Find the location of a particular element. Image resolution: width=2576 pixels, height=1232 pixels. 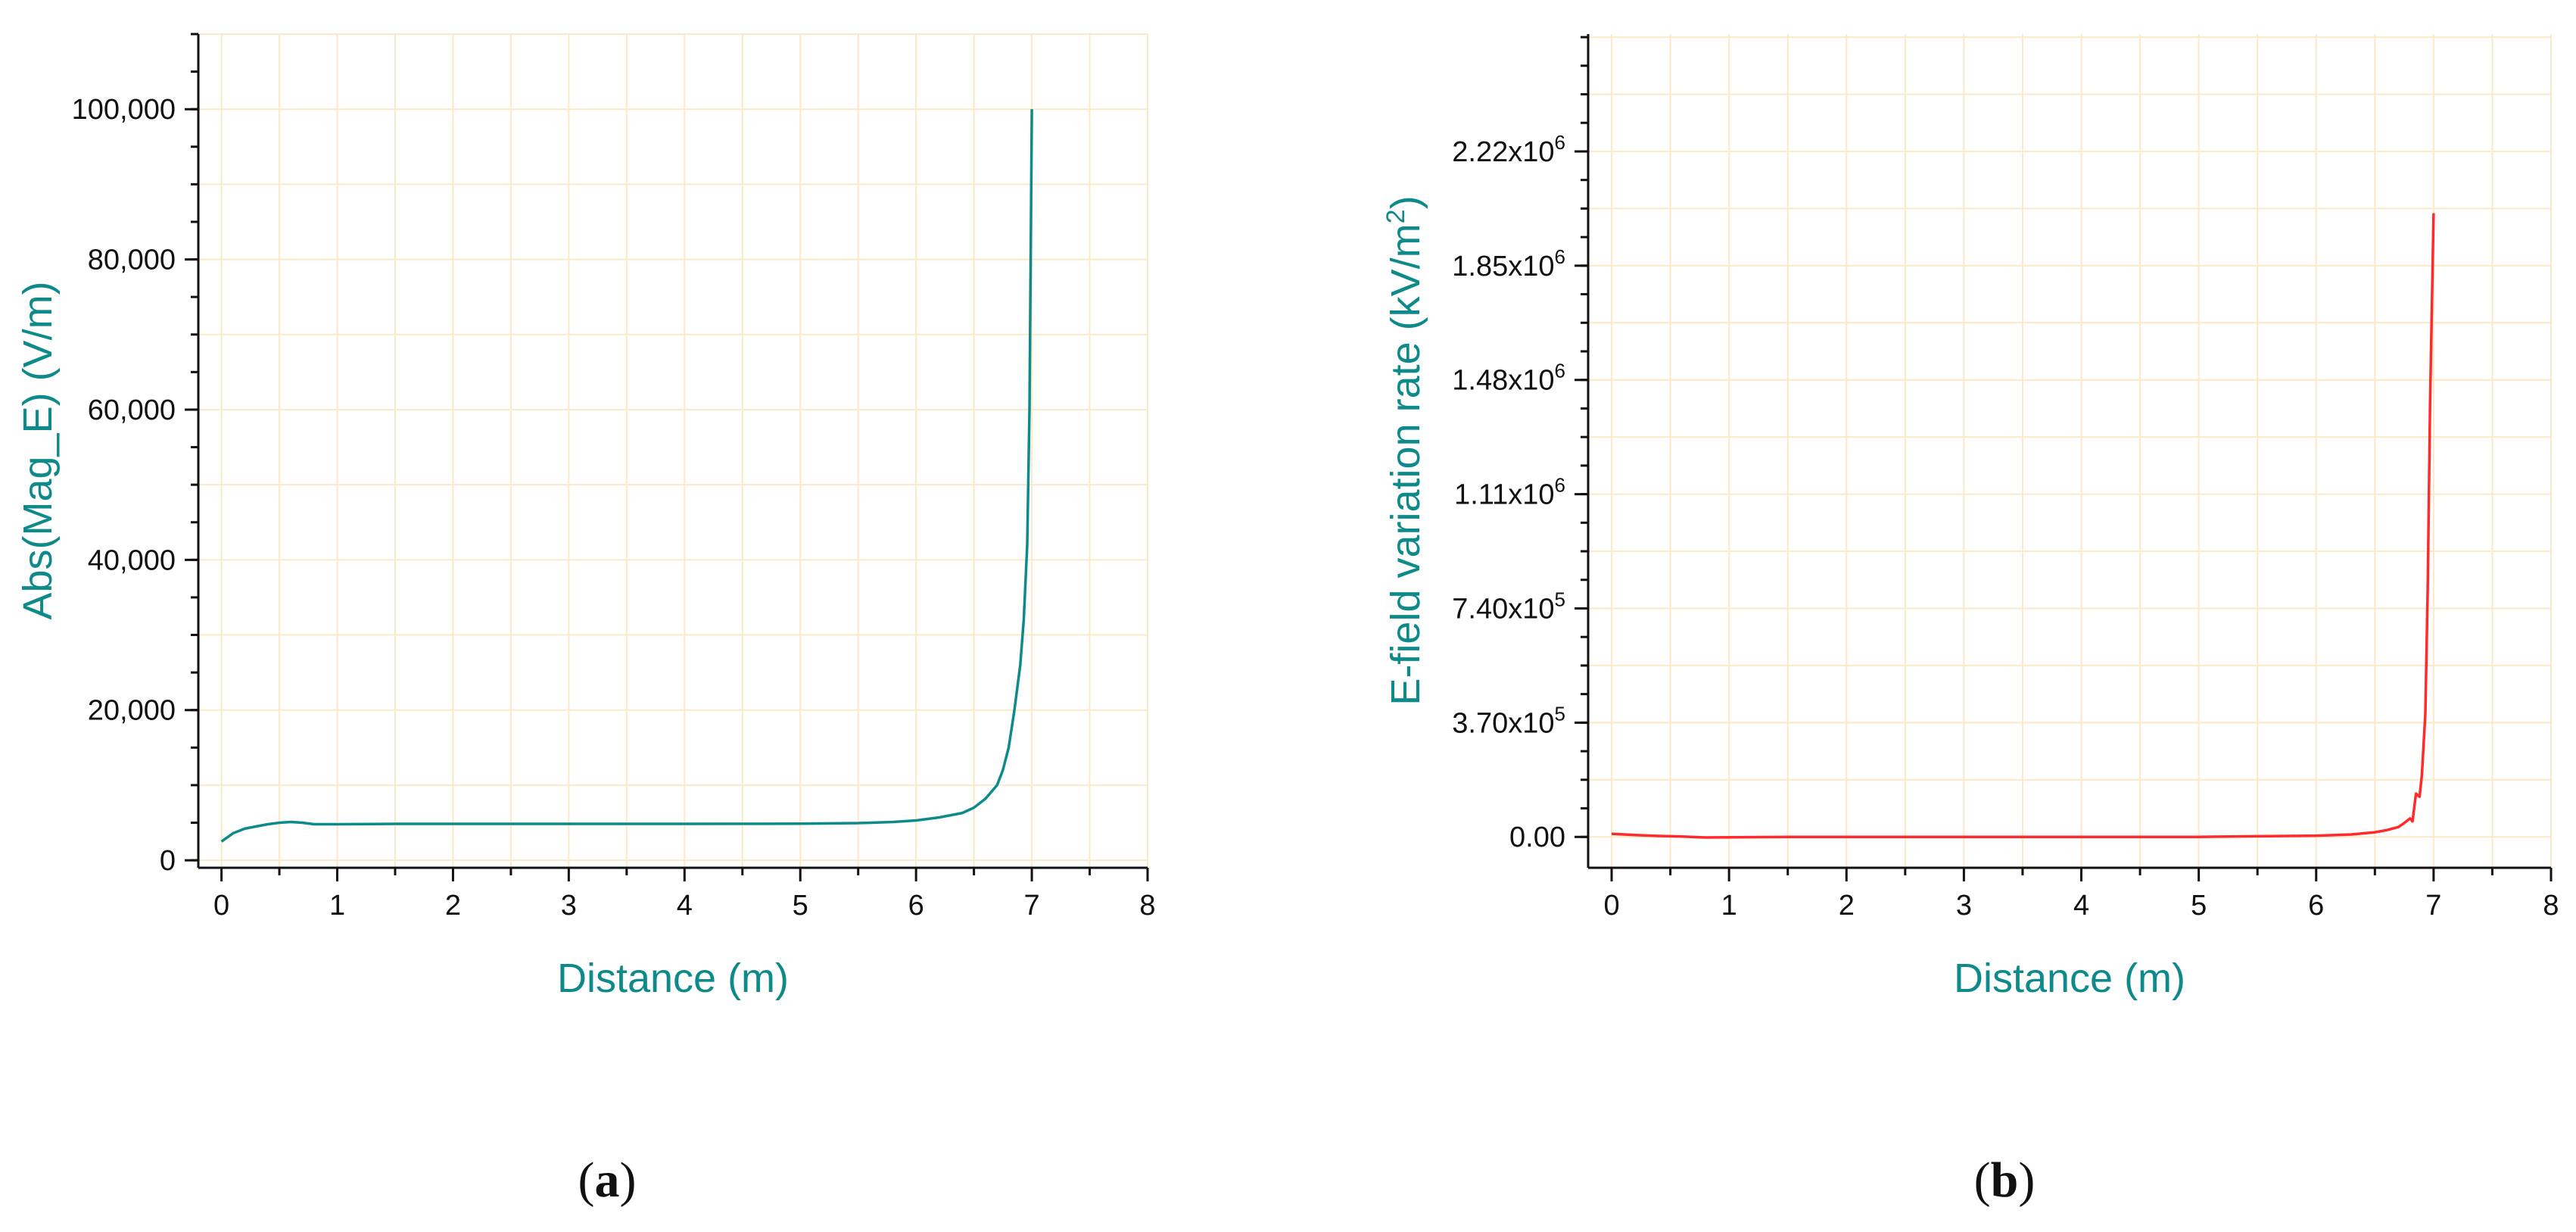

y-tick-label: 100,000 is located at coordinates (124, 110).